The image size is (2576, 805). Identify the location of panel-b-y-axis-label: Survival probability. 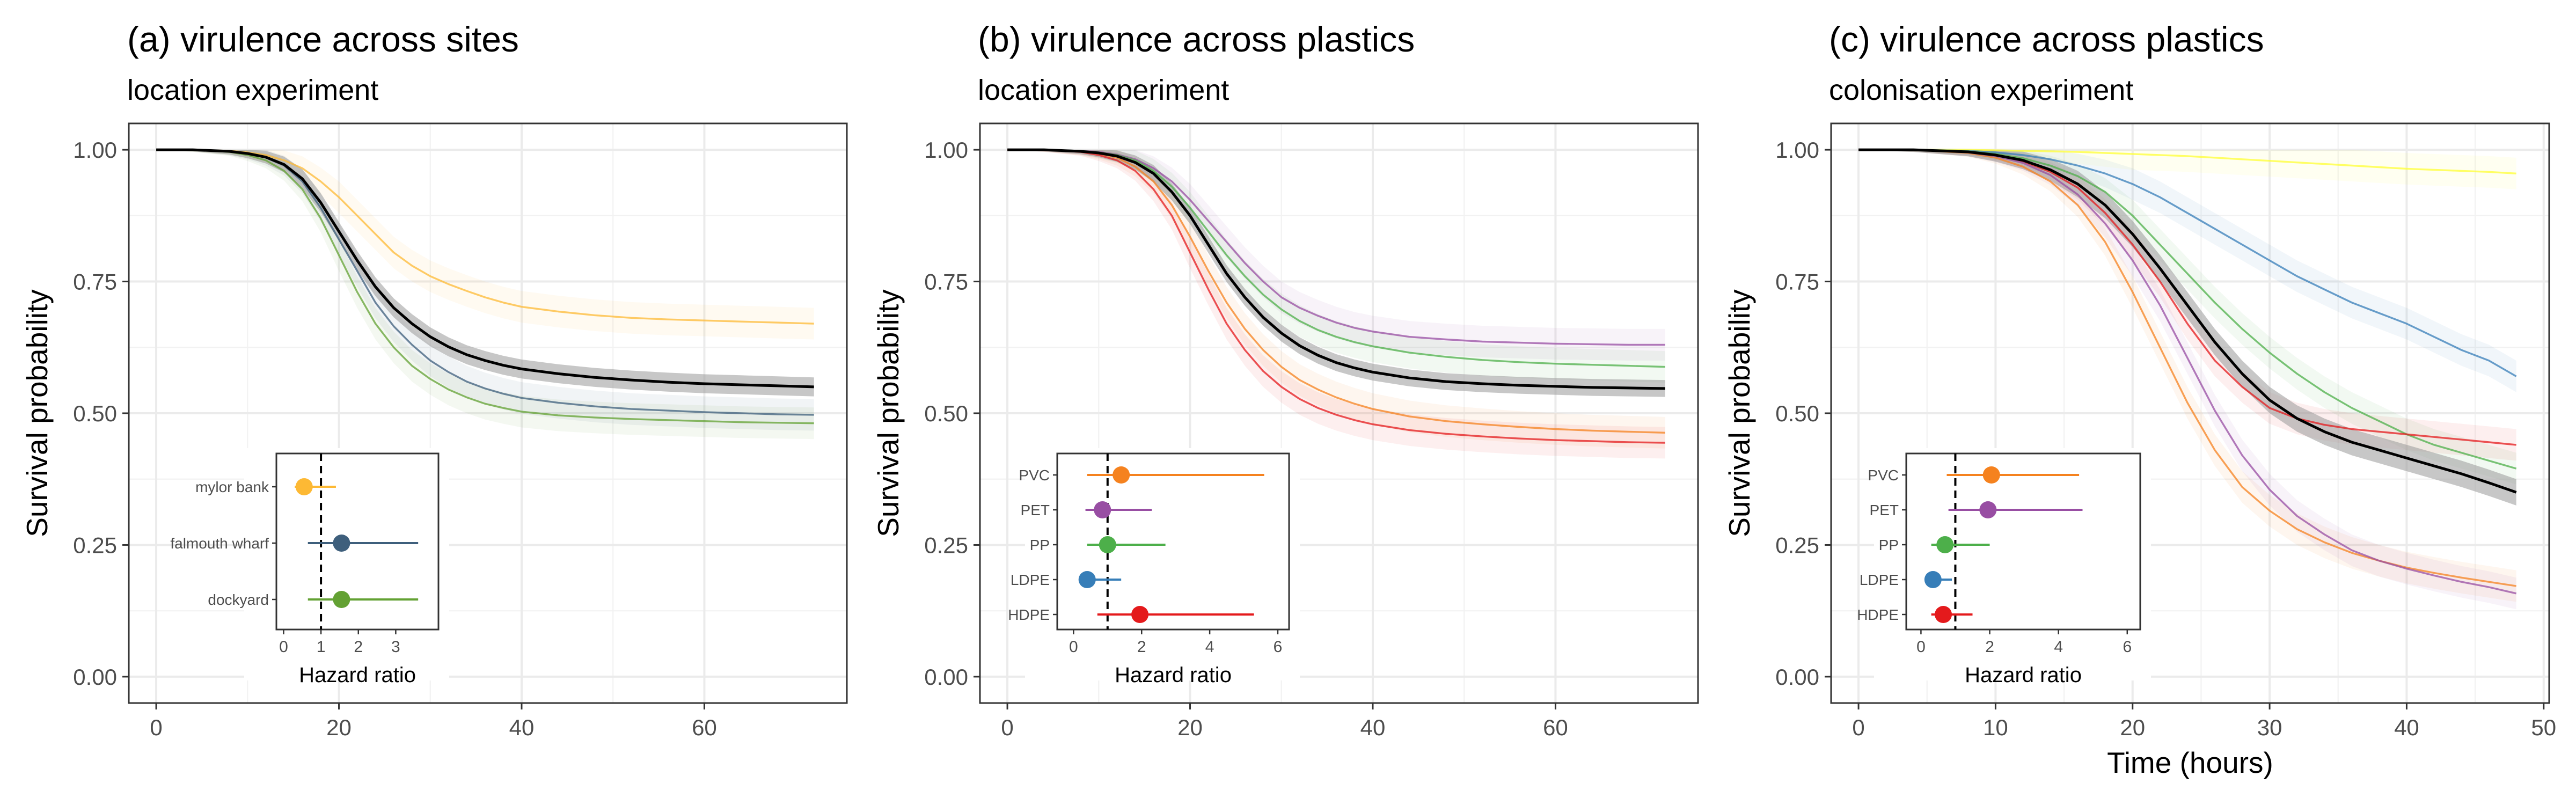
(888, 413).